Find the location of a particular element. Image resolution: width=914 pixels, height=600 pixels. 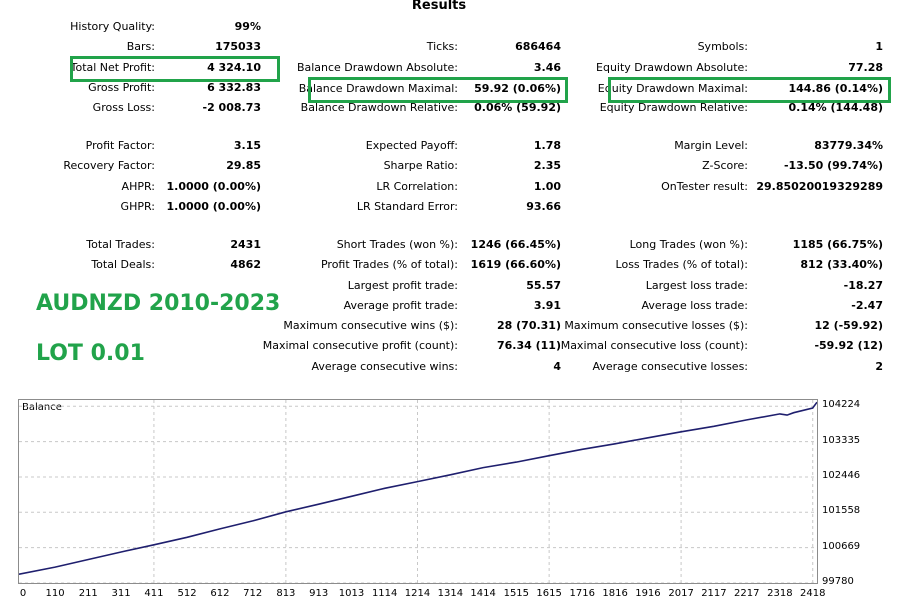

largest-profit-trade-label: Largest profit trade: is located at coordinates (402, 285).